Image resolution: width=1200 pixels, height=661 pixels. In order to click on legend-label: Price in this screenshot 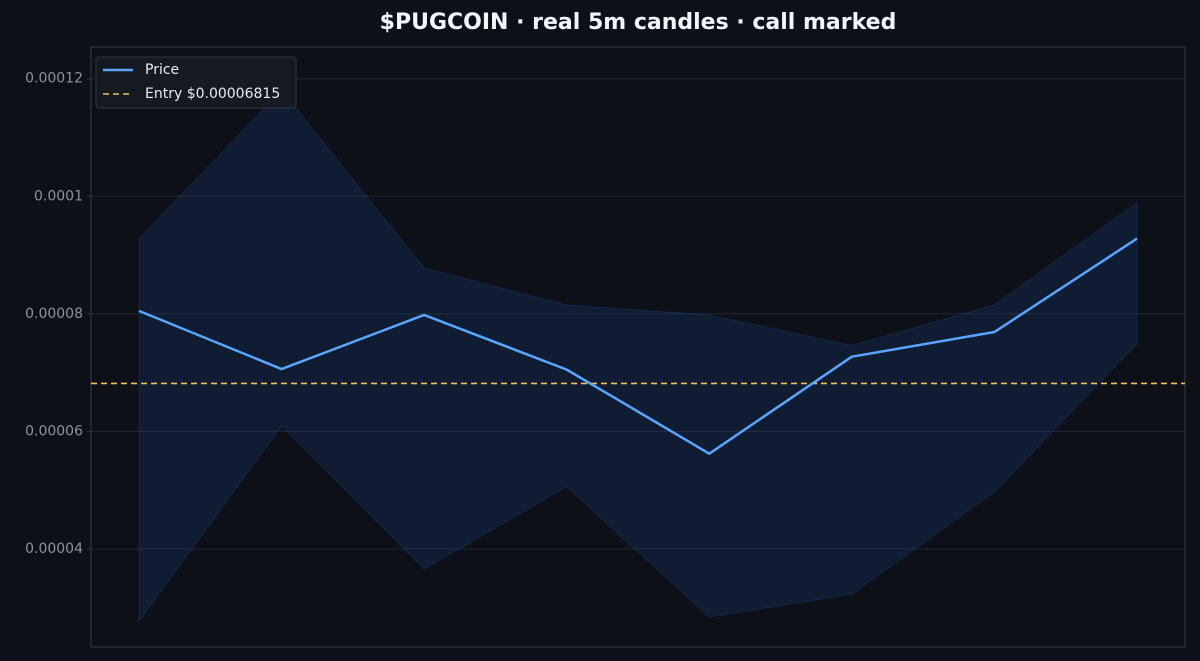, I will do `click(162, 70)`.